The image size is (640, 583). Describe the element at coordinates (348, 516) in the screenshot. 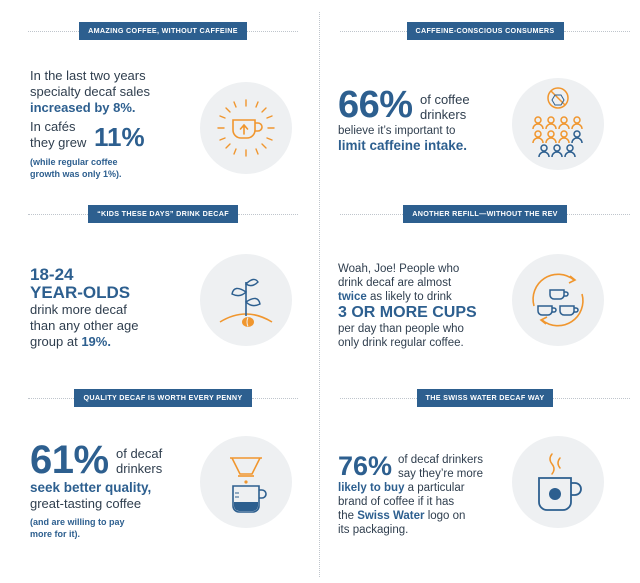

I see `panel6-line5-pre: the` at that location.